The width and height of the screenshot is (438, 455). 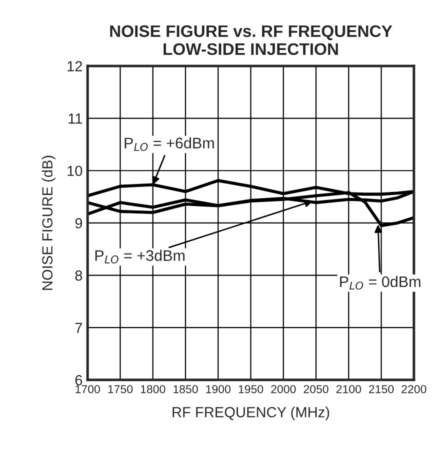 I want to click on x-tick-label: 1900, so click(x=218, y=389).